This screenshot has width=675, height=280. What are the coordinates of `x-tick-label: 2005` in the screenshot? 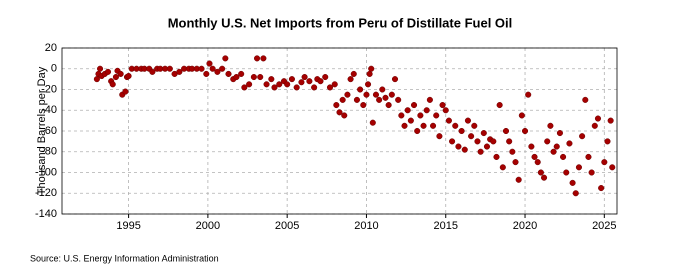 It's located at (287, 226).